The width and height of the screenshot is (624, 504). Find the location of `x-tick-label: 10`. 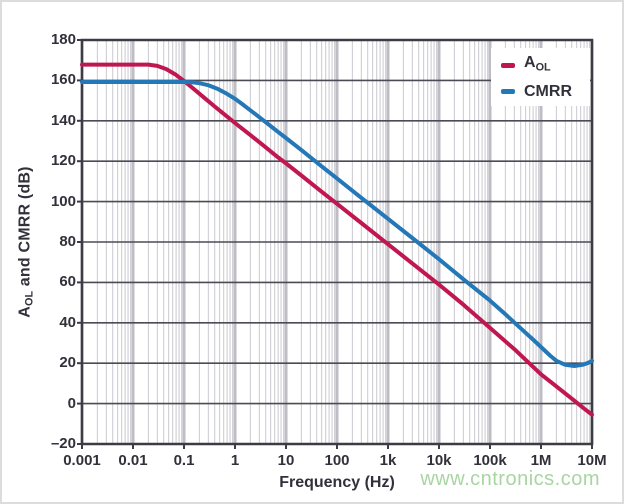

x-tick-label: 10 is located at coordinates (286, 460).